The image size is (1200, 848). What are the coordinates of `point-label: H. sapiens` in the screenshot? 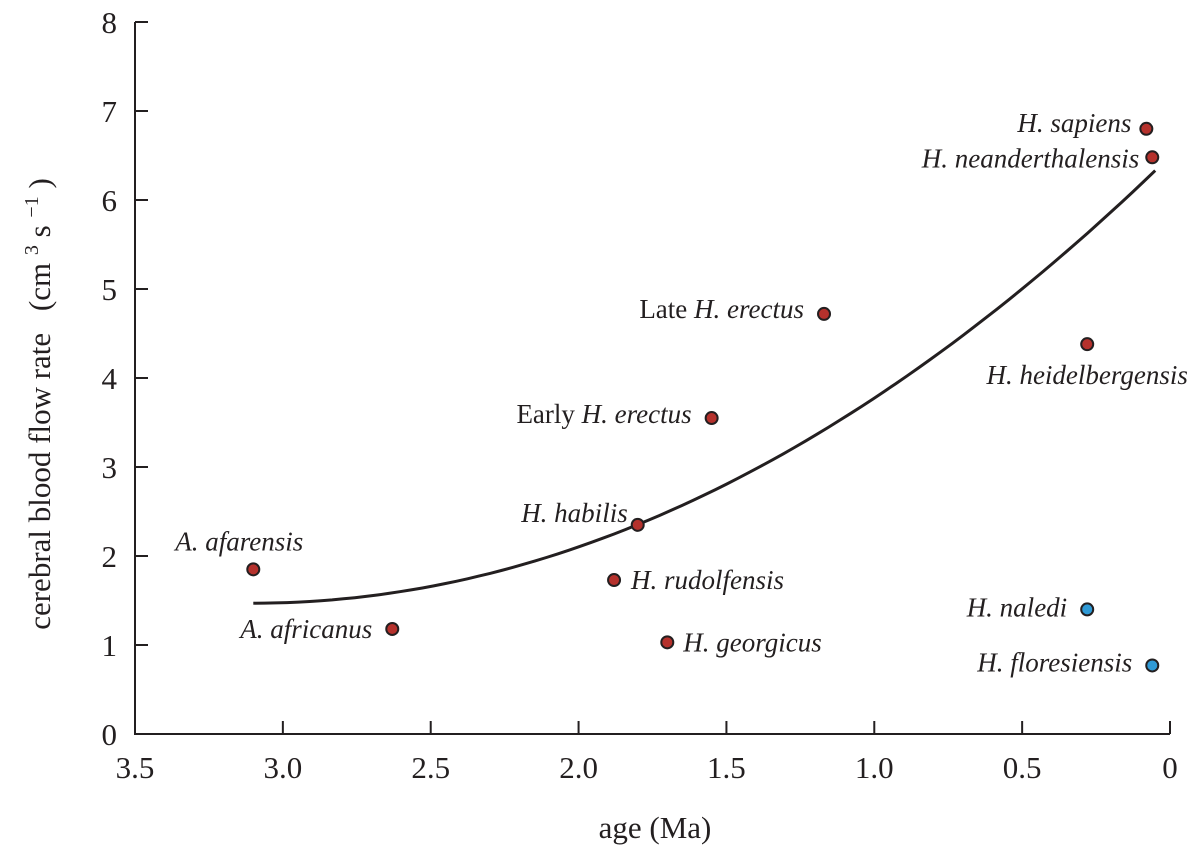 It's located at (1073, 123).